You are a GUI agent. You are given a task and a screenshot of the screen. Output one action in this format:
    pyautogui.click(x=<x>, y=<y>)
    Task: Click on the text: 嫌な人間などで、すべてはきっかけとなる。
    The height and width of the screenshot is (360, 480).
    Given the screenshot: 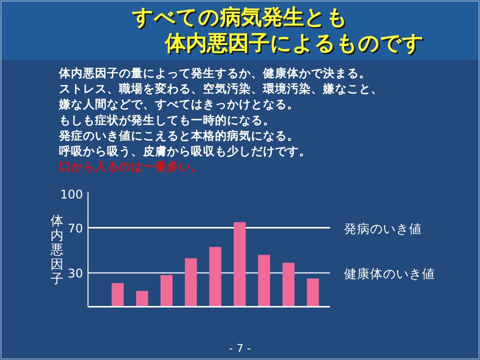 What is the action you would take?
    pyautogui.click(x=178, y=104)
    